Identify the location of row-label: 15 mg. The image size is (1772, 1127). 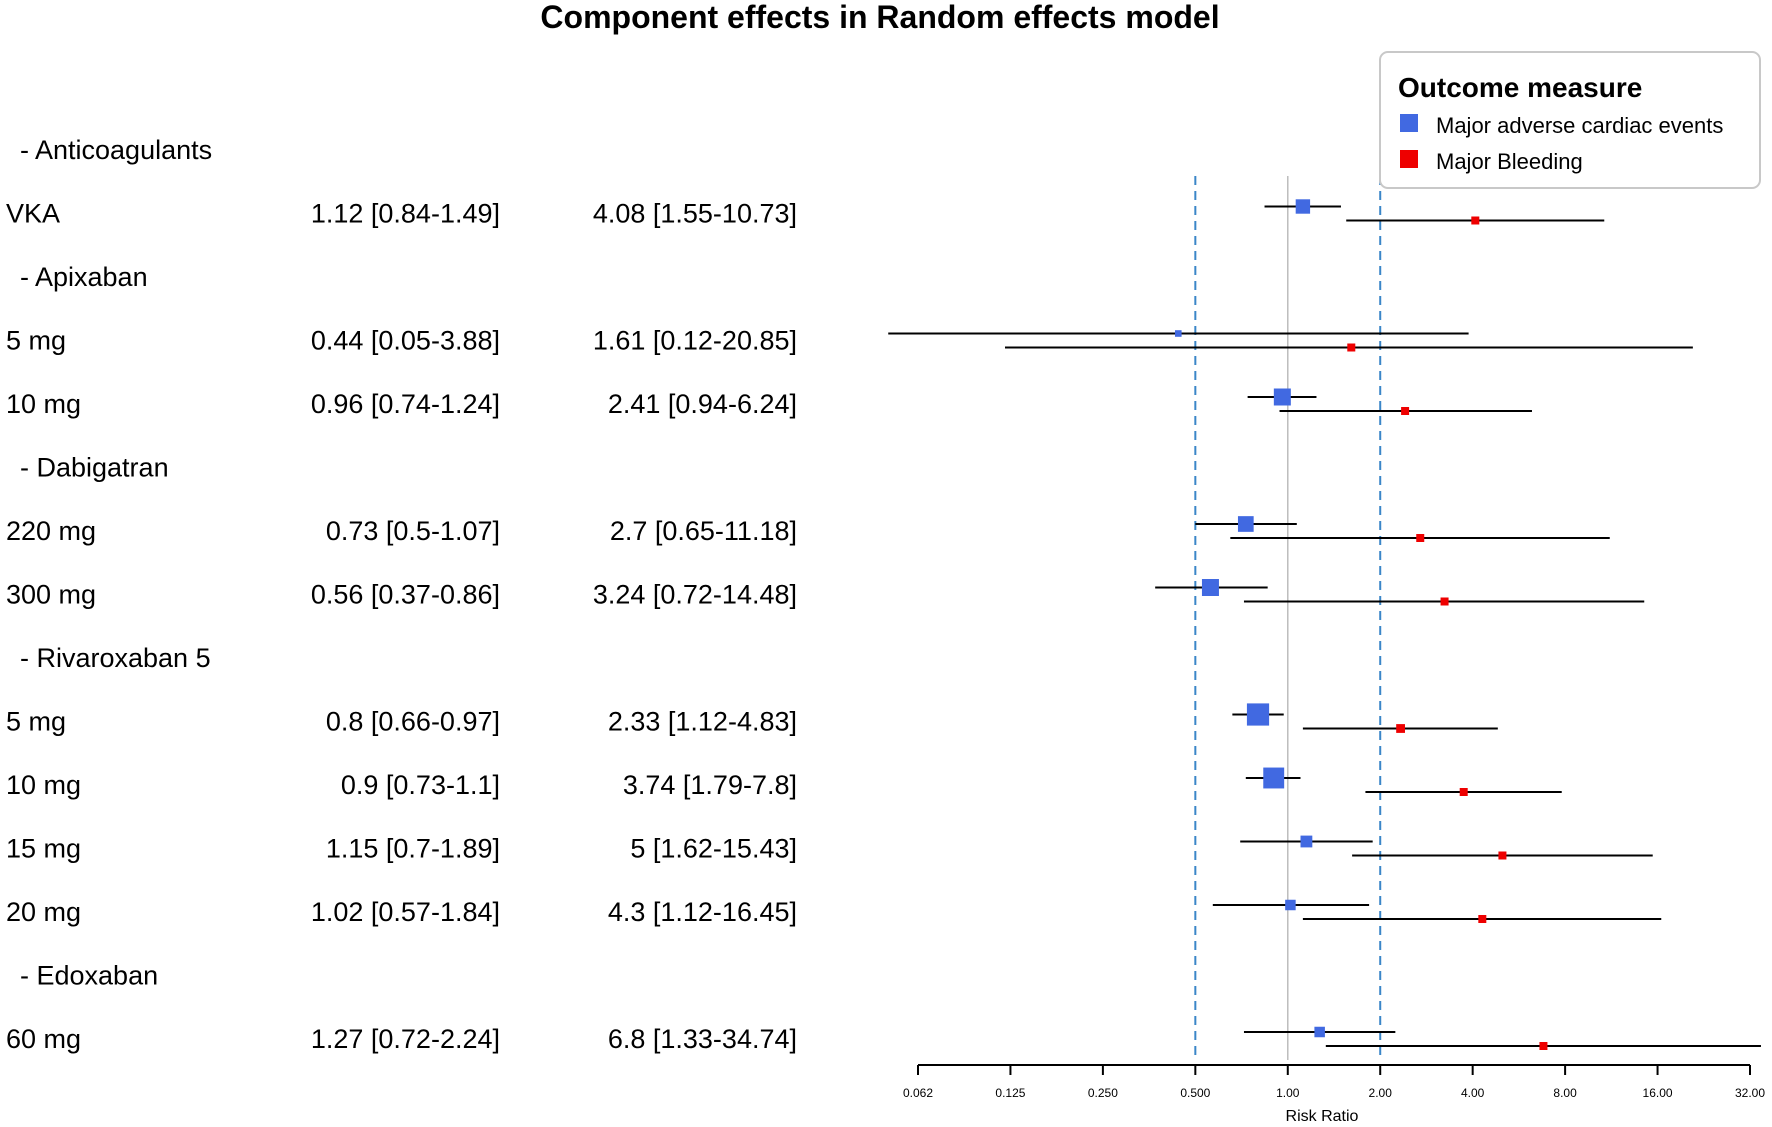
(43, 849).